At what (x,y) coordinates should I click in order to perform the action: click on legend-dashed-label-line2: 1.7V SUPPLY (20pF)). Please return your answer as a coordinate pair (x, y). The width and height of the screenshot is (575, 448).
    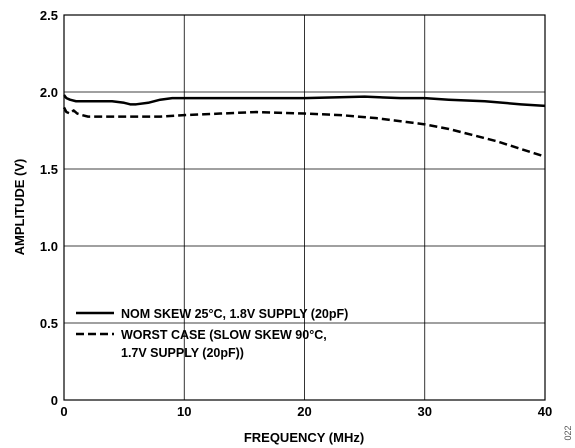
    Looking at the image, I should click on (182, 353).